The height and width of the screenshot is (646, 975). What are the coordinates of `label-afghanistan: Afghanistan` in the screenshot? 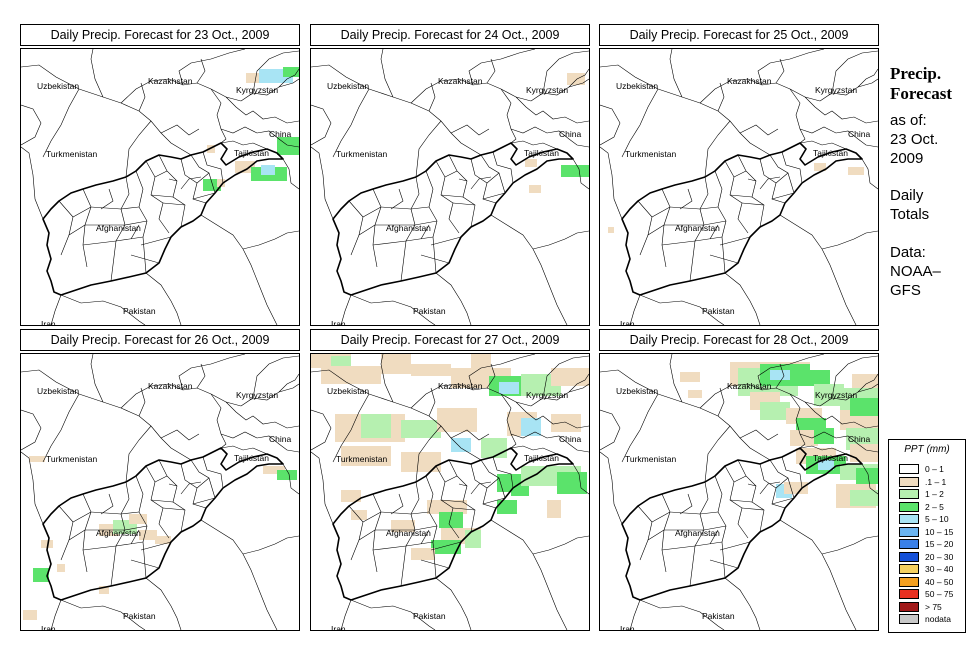 It's located at (697, 228).